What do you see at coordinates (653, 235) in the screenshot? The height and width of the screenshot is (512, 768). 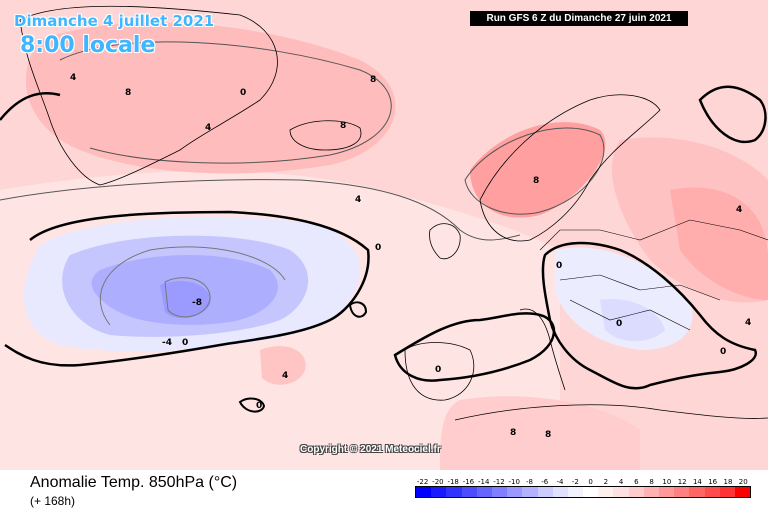 I see `country-borders-north` at bounding box center [653, 235].